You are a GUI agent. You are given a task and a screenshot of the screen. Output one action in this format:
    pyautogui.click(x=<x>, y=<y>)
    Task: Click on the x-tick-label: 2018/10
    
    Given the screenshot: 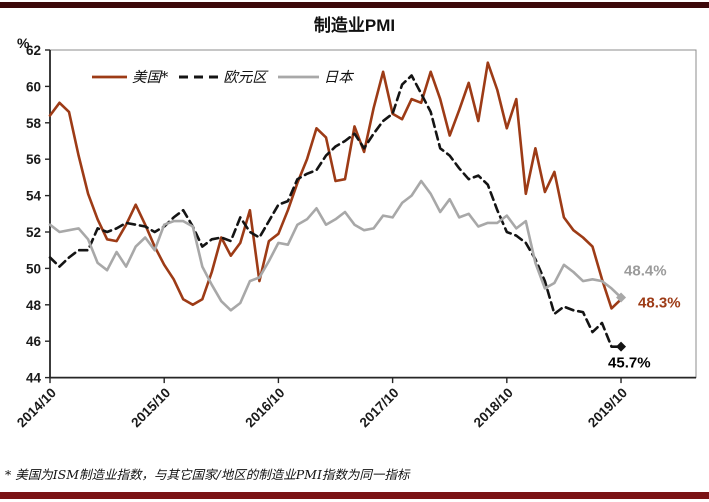 What is the action you would take?
    pyautogui.click(x=493, y=407)
    